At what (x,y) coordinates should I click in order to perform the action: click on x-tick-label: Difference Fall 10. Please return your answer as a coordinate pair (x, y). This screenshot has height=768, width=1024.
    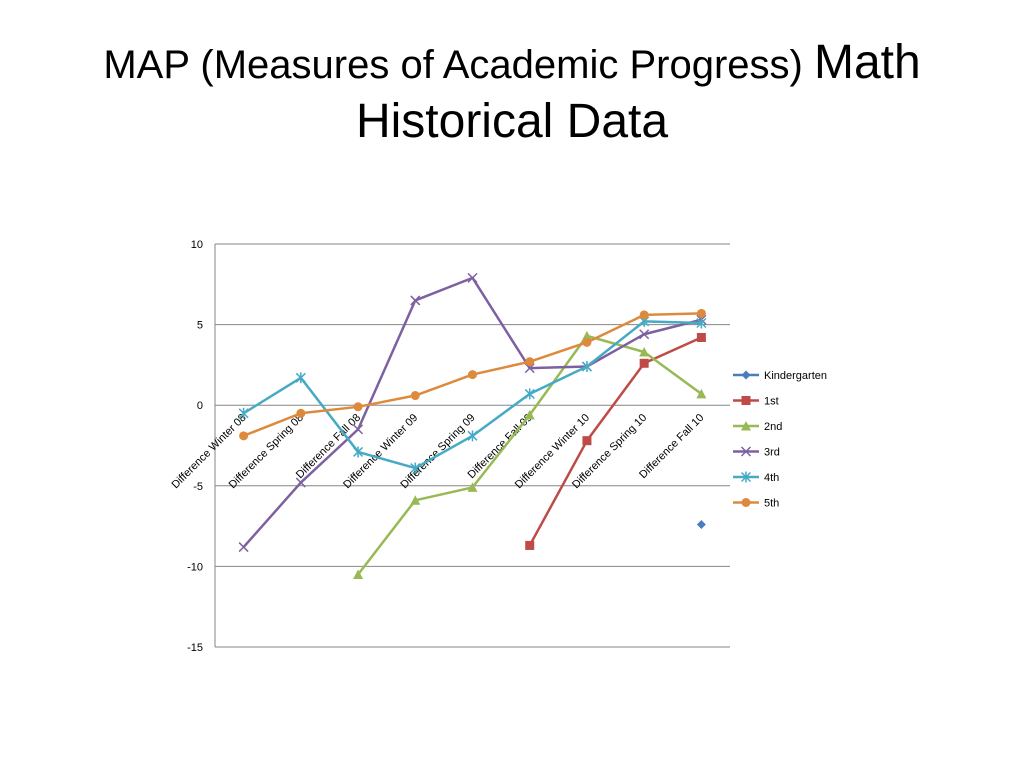
    Looking at the image, I should click on (671, 446).